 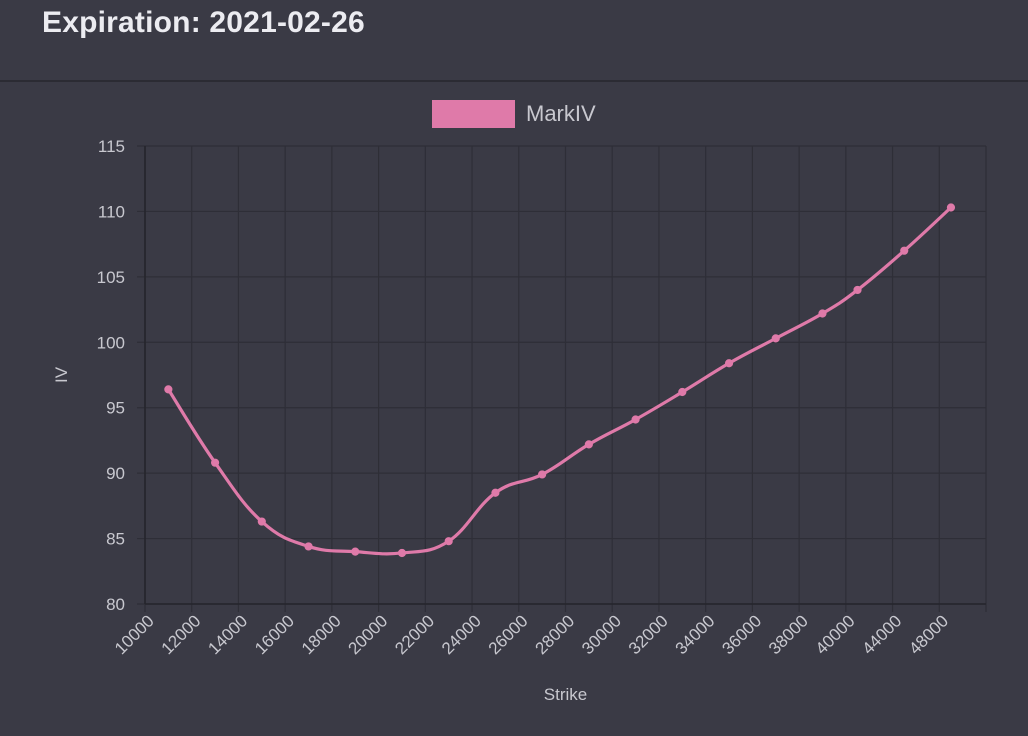 What do you see at coordinates (111, 146) in the screenshot?
I see `y-tick-label: 115` at bounding box center [111, 146].